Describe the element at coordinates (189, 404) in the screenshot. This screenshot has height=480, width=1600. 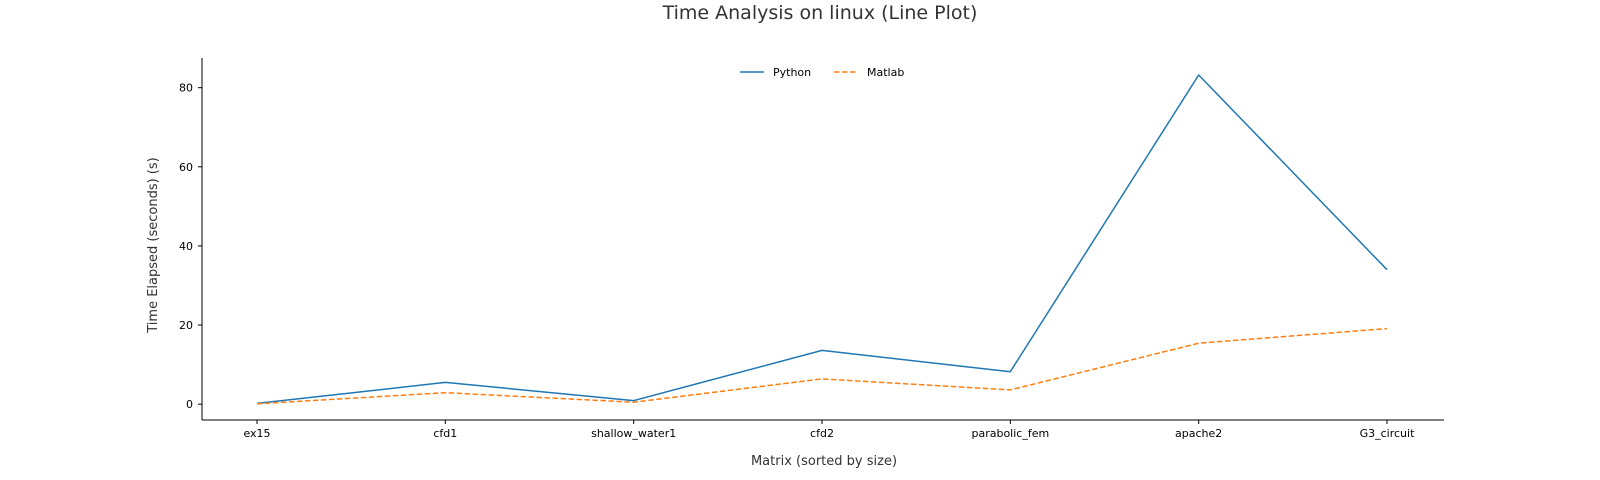
I see `y-tick-label: 0` at that location.